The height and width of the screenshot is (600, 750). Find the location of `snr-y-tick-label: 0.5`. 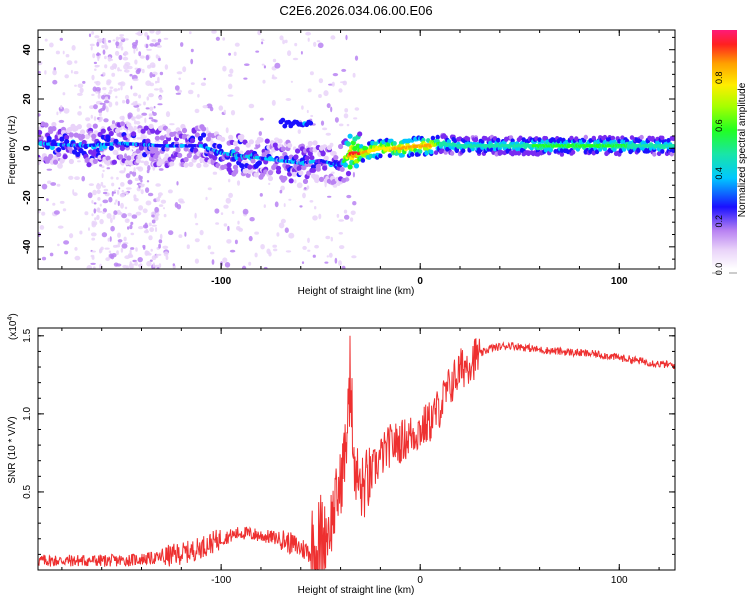

snr-y-tick-label: 0.5 is located at coordinates (27, 492).